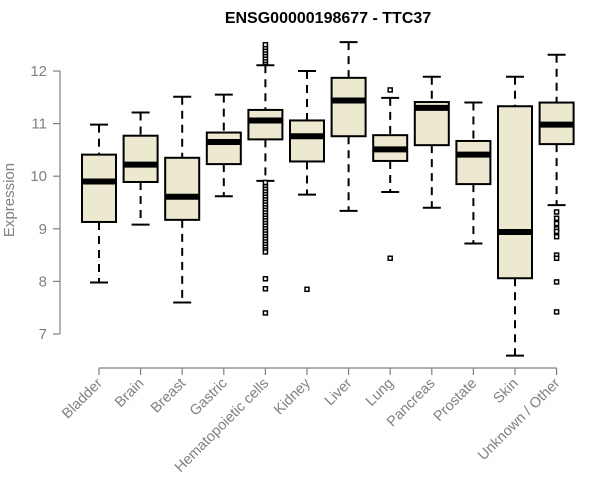 This screenshot has width=600, height=500. I want to click on y-tick-label: 12, so click(38, 71).